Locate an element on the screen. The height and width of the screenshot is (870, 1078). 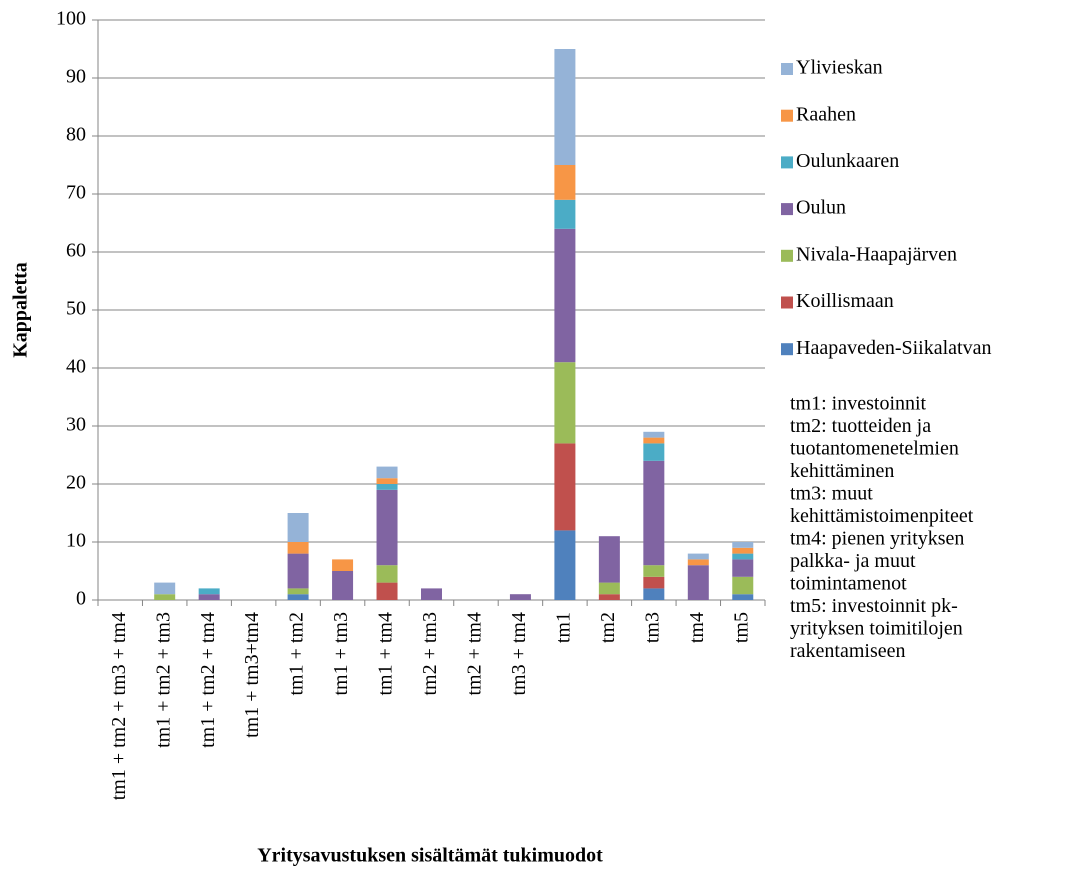
y-tick-label: 40 is located at coordinates (76, 367).